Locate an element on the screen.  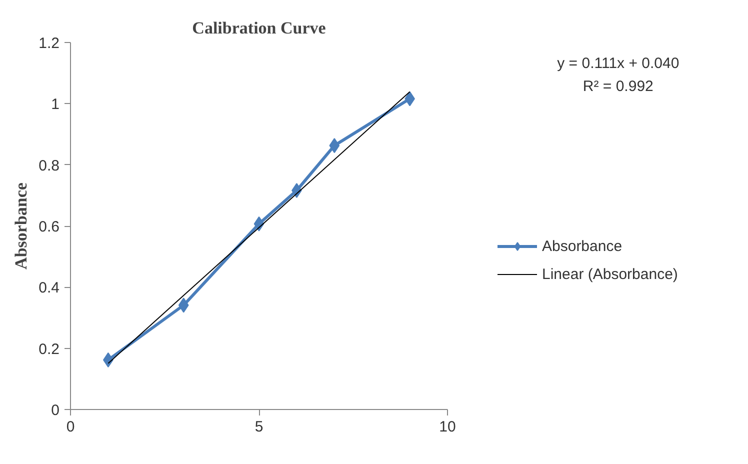
chart-title: Calibration Curve is located at coordinates (259, 28).